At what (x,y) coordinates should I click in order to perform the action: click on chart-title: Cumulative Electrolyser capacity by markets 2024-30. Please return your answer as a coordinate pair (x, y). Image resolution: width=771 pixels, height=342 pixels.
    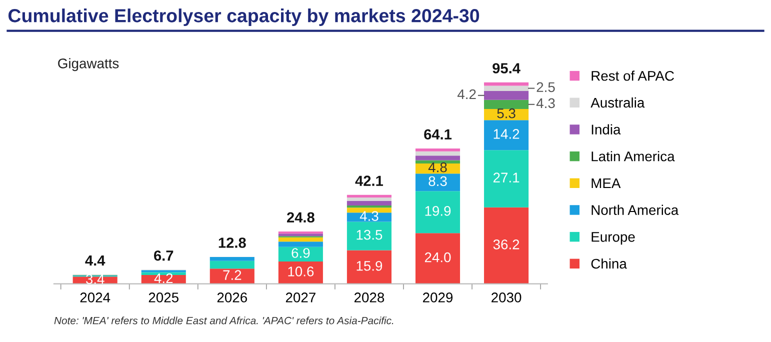
    Looking at the image, I should click on (244, 17).